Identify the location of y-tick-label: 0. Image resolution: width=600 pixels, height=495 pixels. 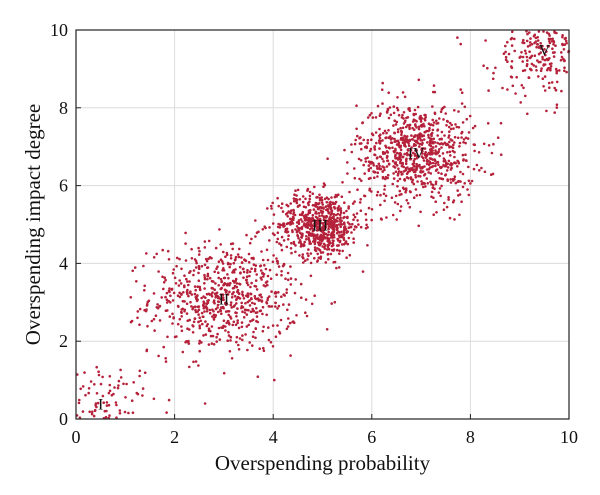
(63, 419).